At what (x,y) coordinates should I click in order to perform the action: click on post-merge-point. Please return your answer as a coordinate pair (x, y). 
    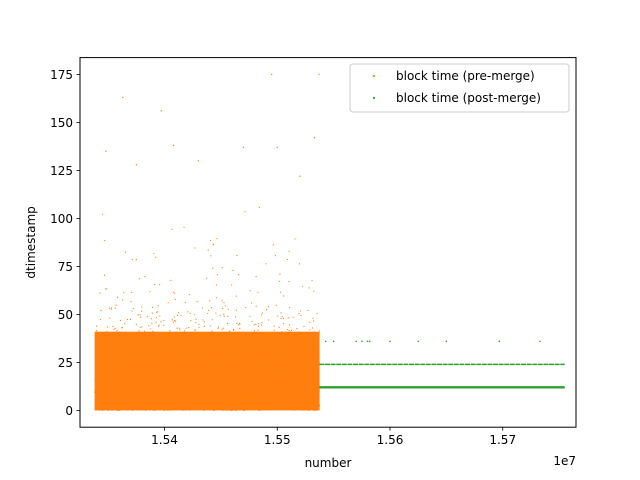
    Looking at the image, I should click on (362, 341).